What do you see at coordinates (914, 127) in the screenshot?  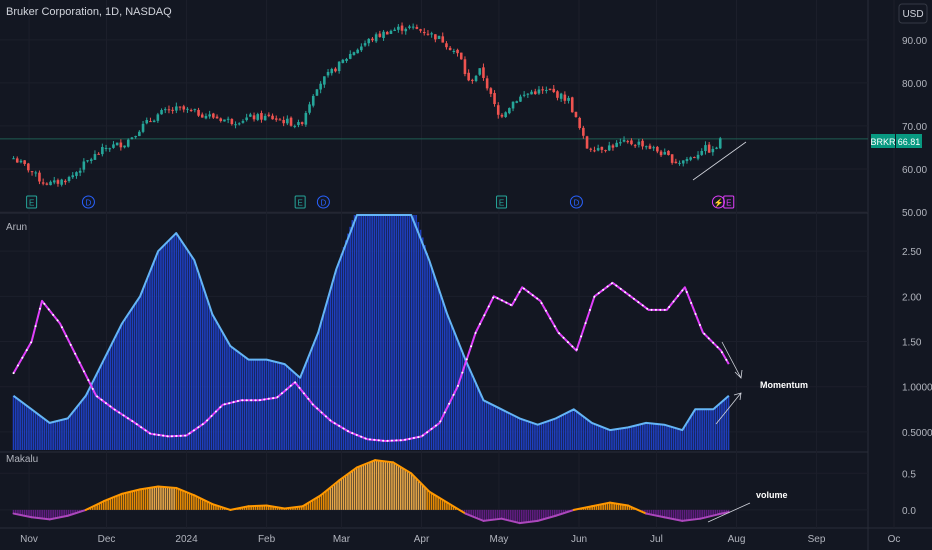 I see `price-tick-label: 70.00` at bounding box center [914, 127].